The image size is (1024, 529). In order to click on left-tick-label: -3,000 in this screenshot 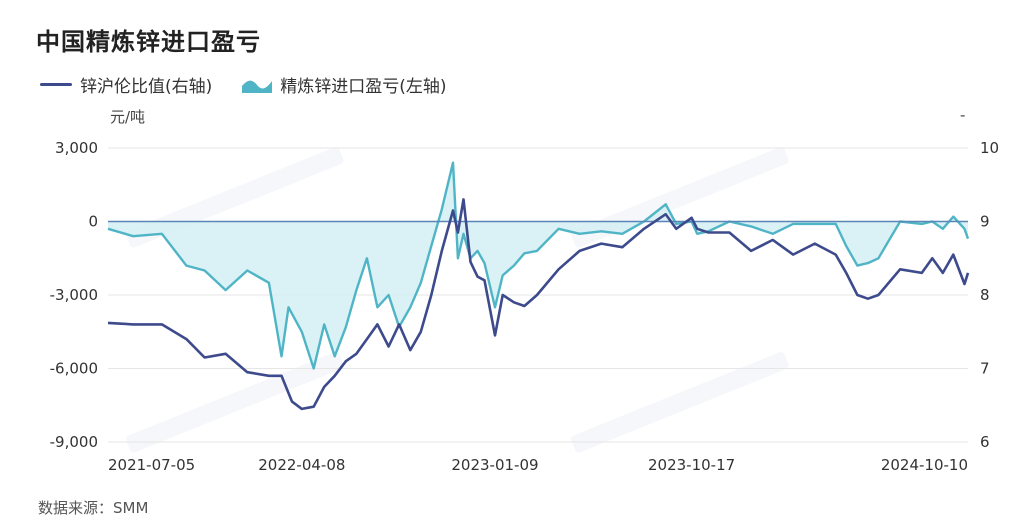, I will do `click(74, 295)`.